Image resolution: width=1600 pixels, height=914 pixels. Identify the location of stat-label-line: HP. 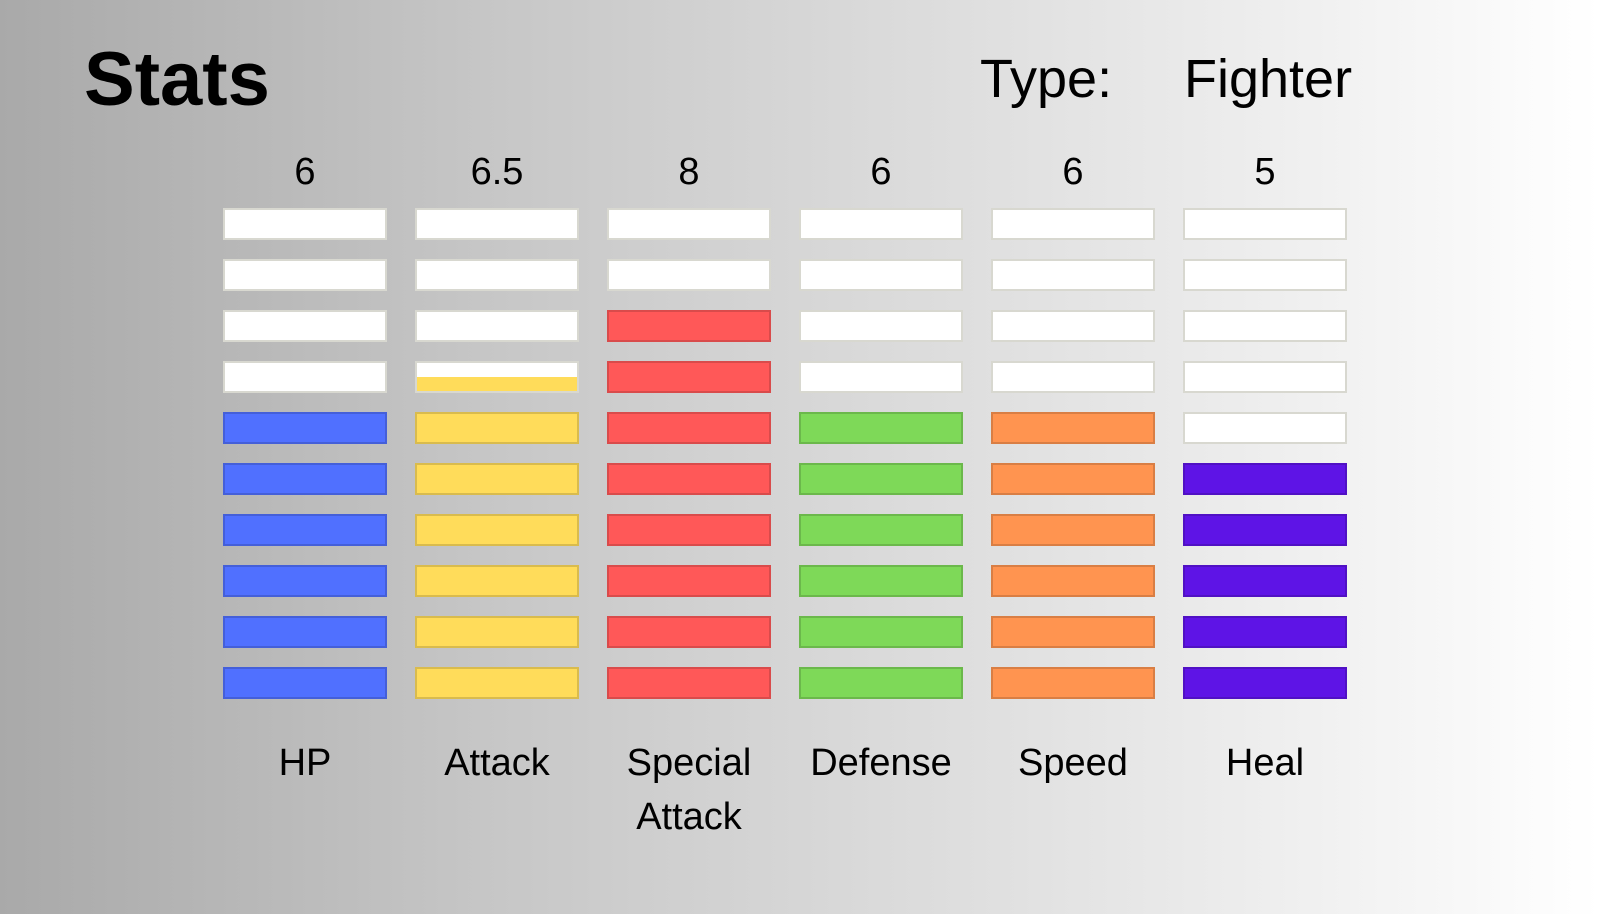
(305, 763).